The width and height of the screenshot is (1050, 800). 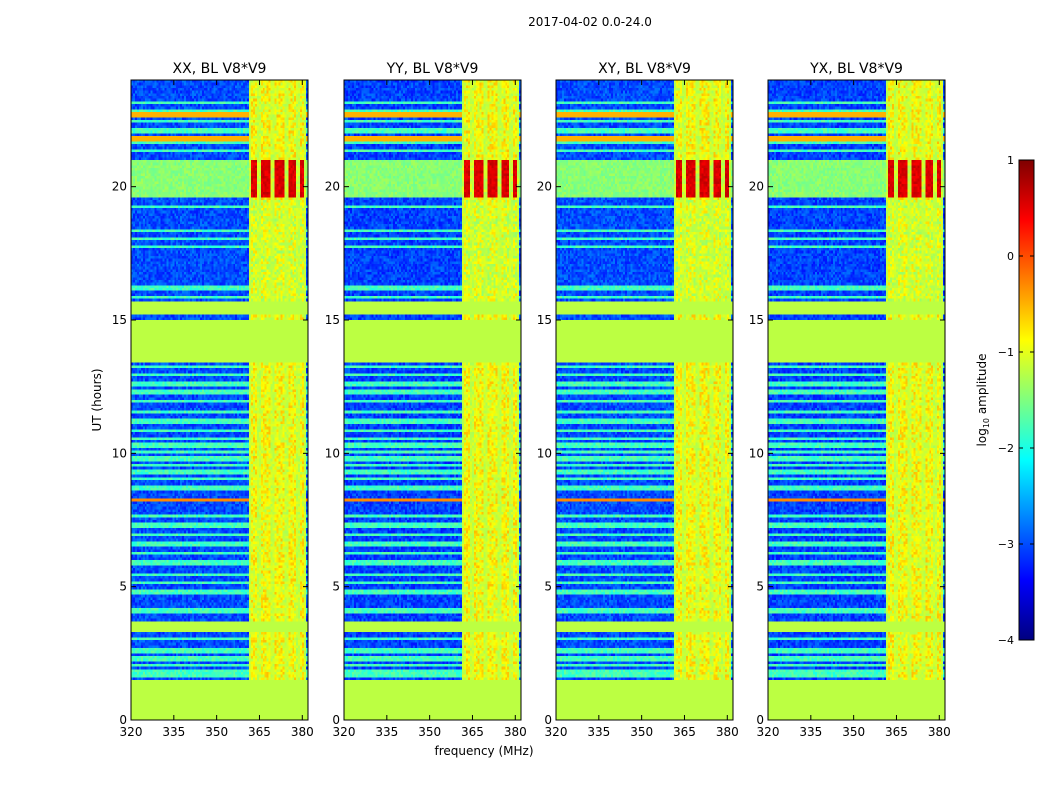 I want to click on colorbar-gradient, so click(x=1026, y=400).